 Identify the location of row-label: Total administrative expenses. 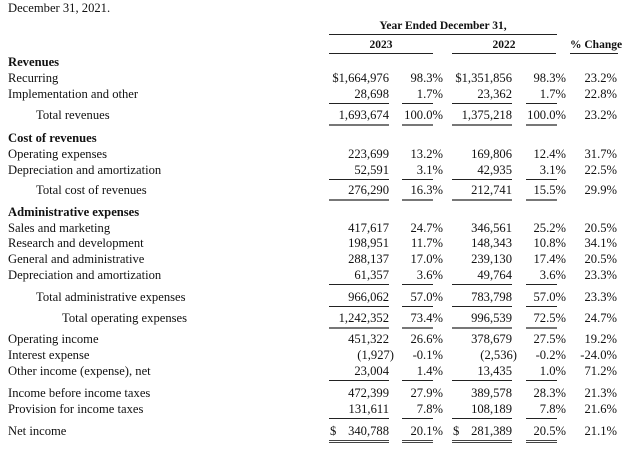
(111, 297).